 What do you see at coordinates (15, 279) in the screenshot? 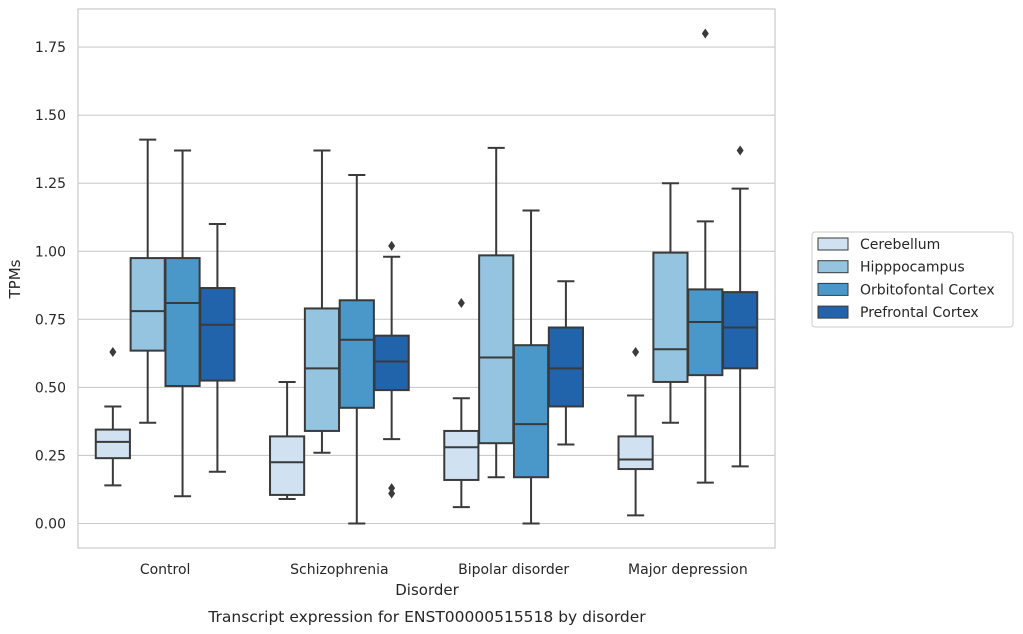
I see `y-axis-label: TPMs` at bounding box center [15, 279].